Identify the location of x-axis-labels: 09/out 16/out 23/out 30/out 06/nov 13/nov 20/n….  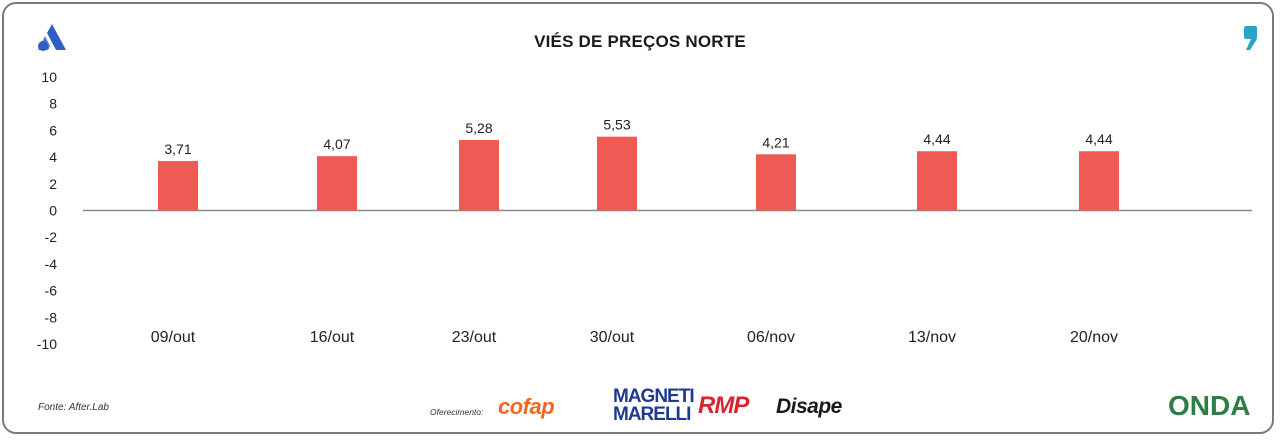
(634, 337).